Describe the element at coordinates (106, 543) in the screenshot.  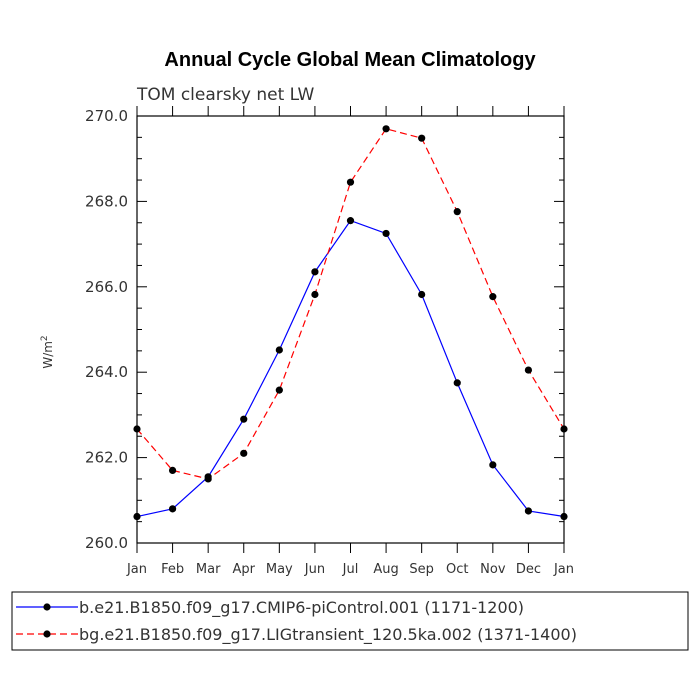
I see `y-tick-label: 260.0` at that location.